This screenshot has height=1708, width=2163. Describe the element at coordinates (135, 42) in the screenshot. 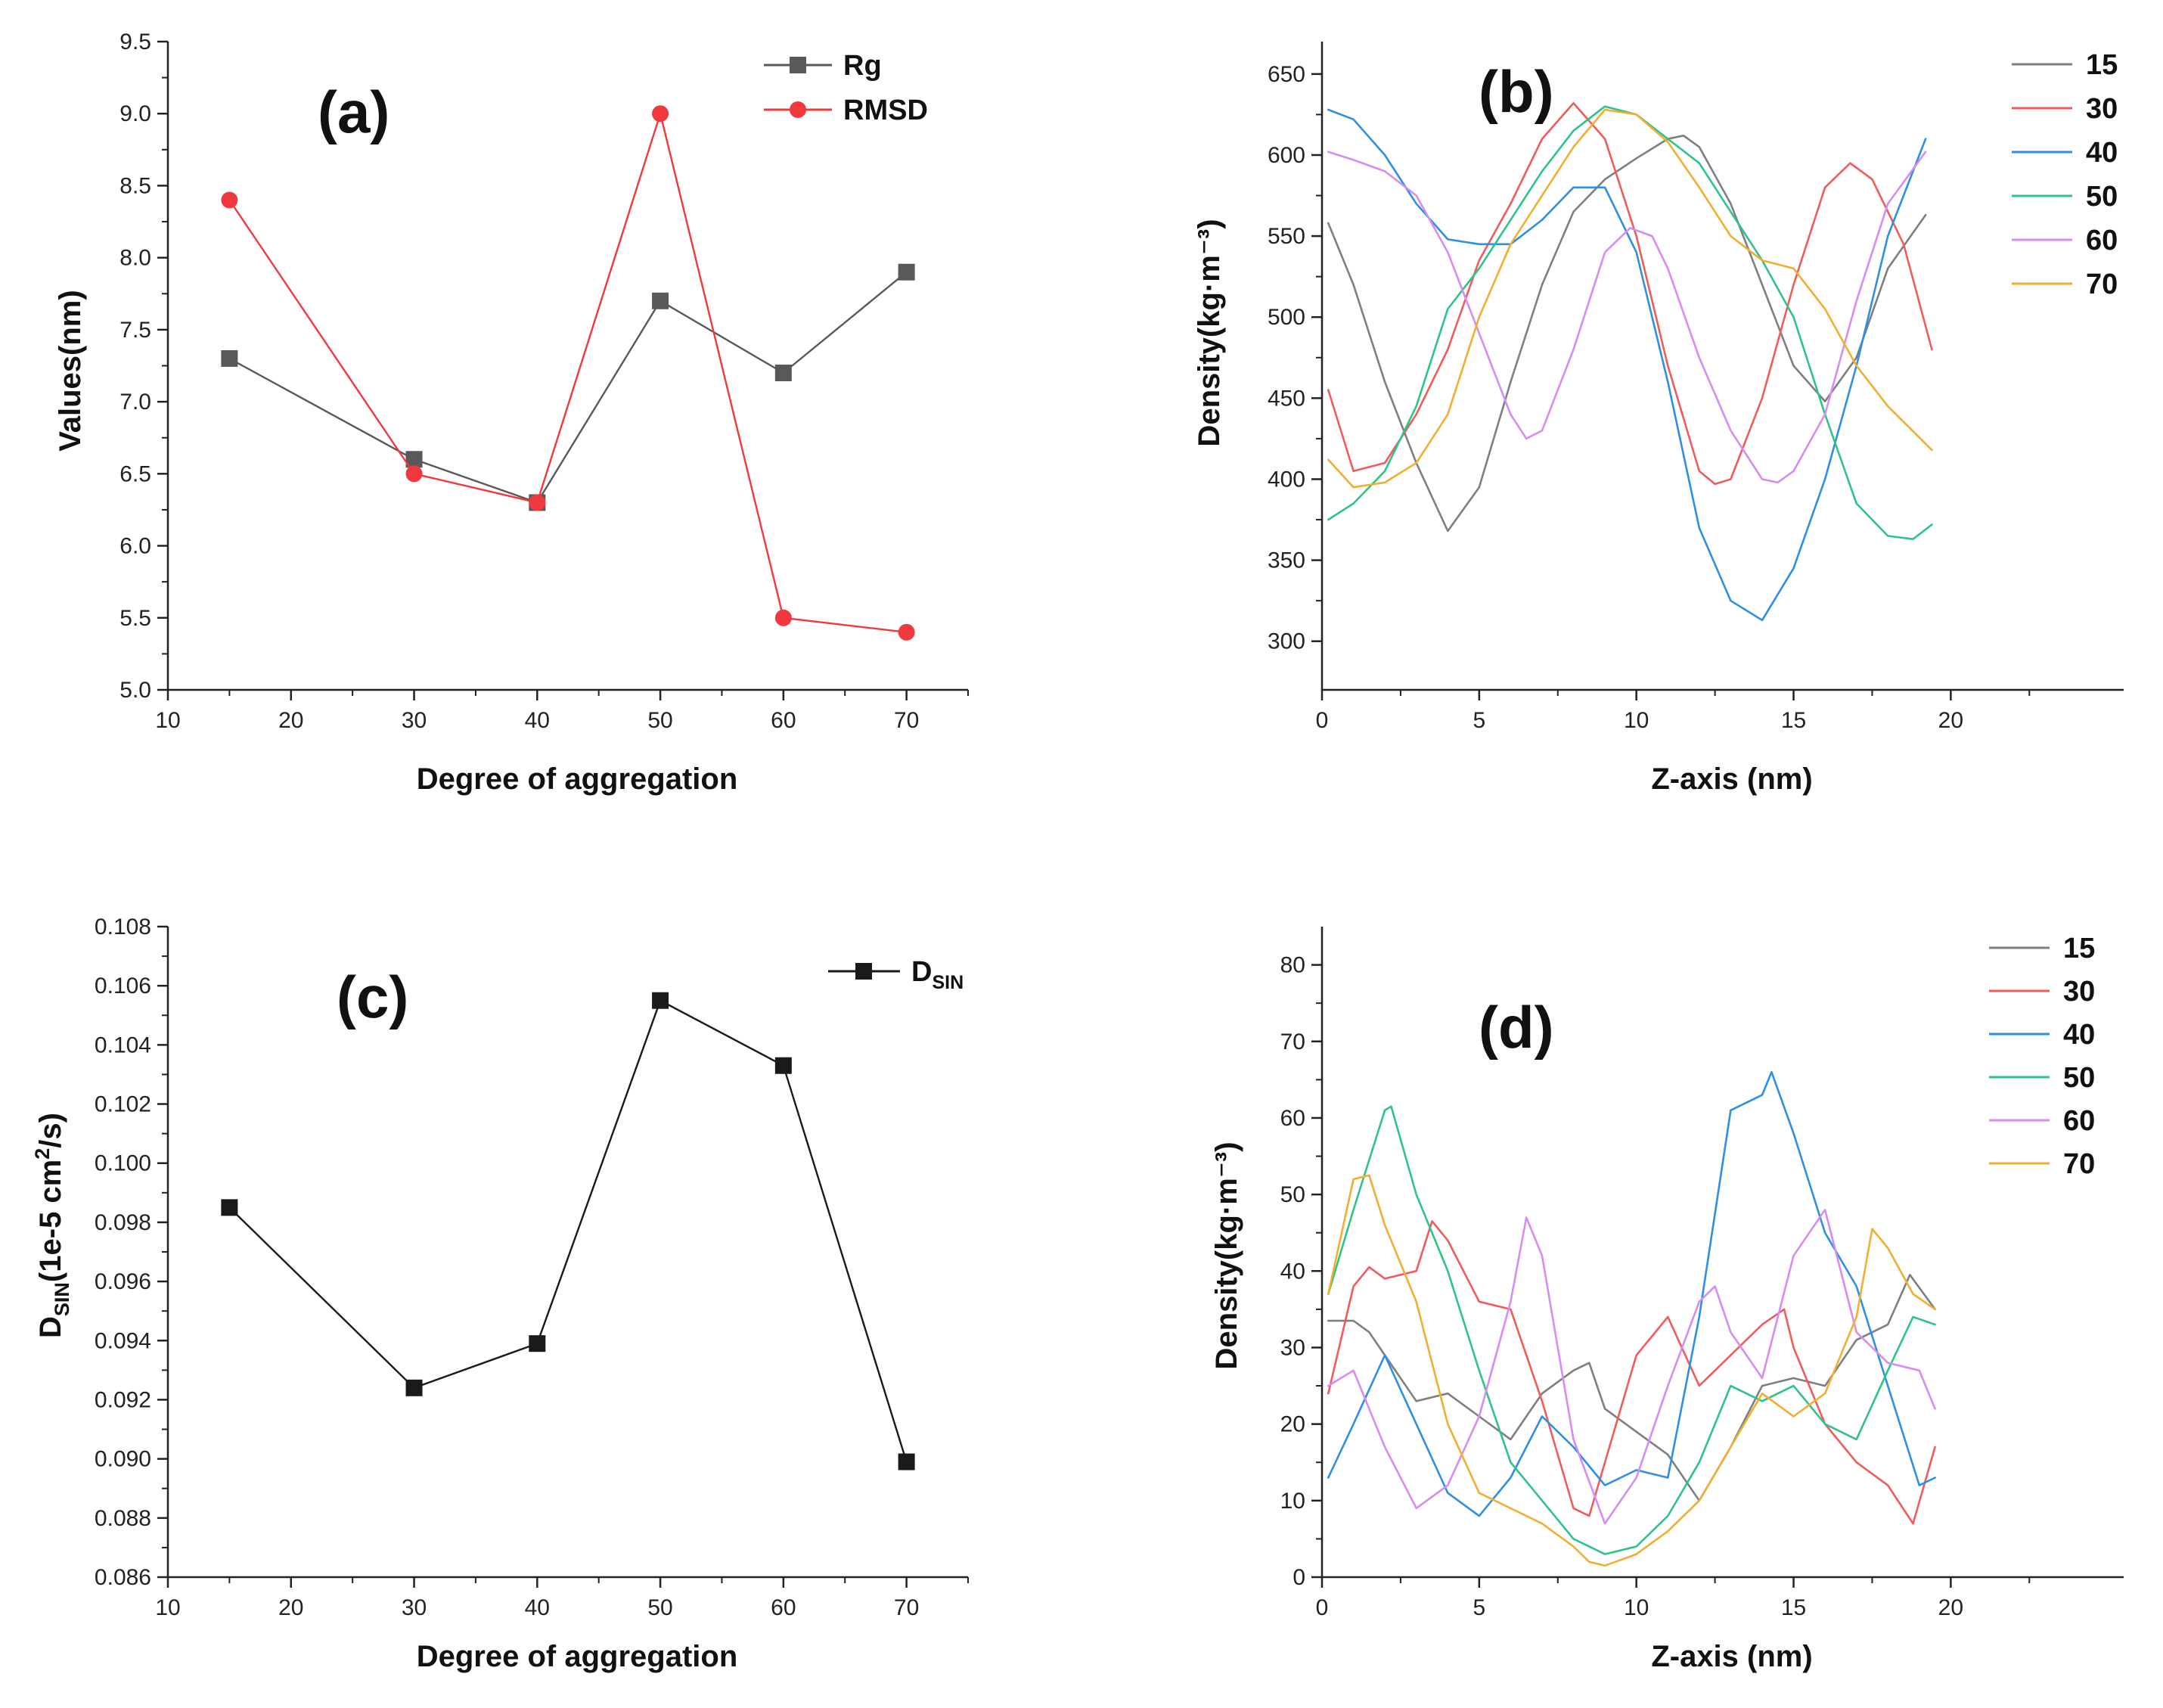

I see `y-tick-label: 9.5` at that location.